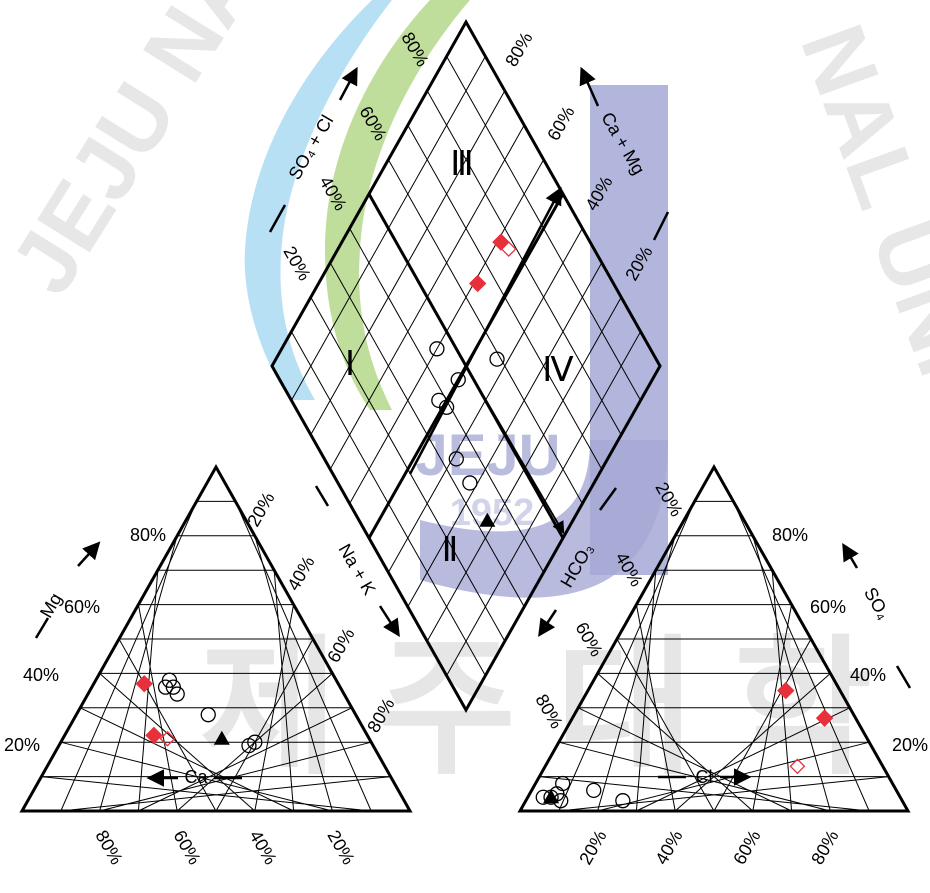  What do you see at coordinates (877, 603) in the screenshot?
I see `so4-axis-title: SO₄` at bounding box center [877, 603].